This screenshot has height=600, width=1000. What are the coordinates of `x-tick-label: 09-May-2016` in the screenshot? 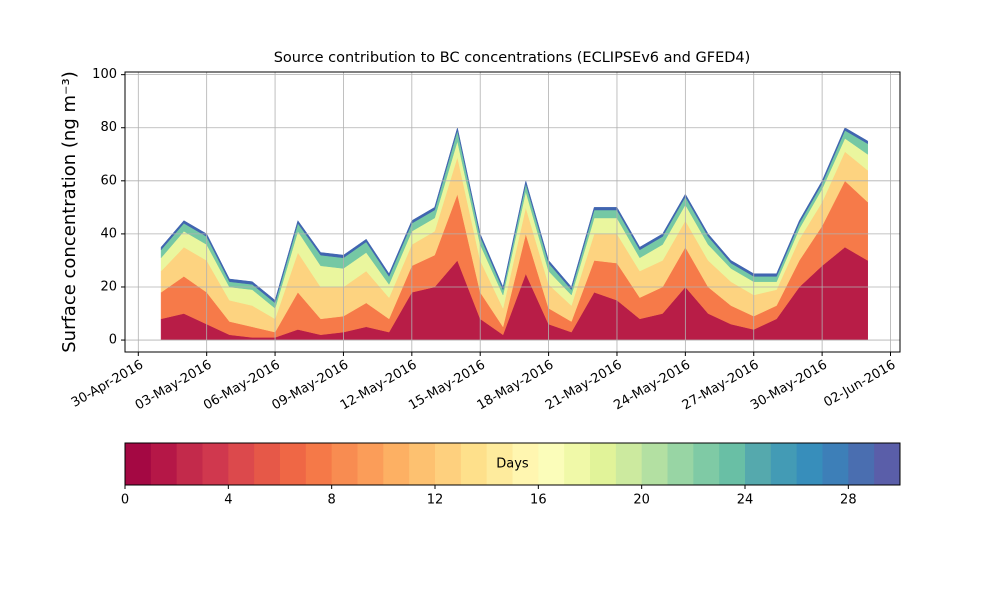 It's located at (311, 386).